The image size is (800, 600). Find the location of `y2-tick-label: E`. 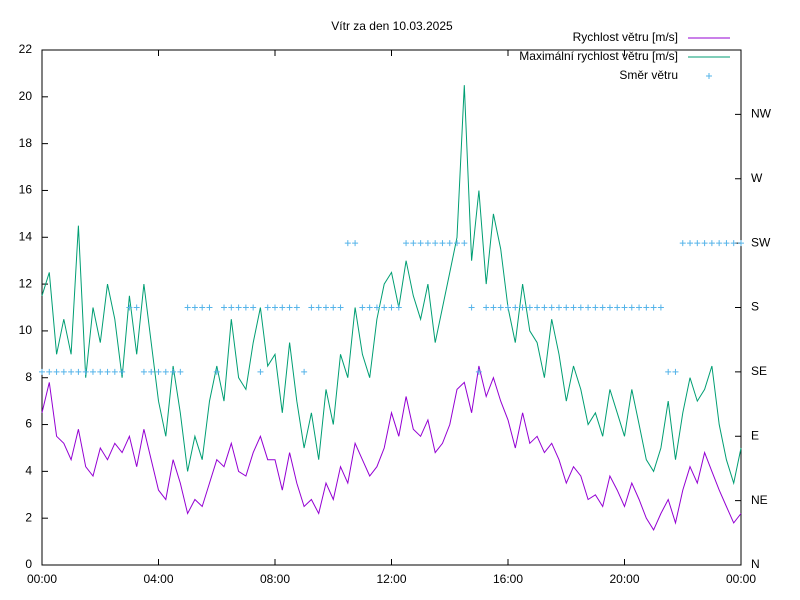

y2-tick-label: E is located at coordinates (755, 435).